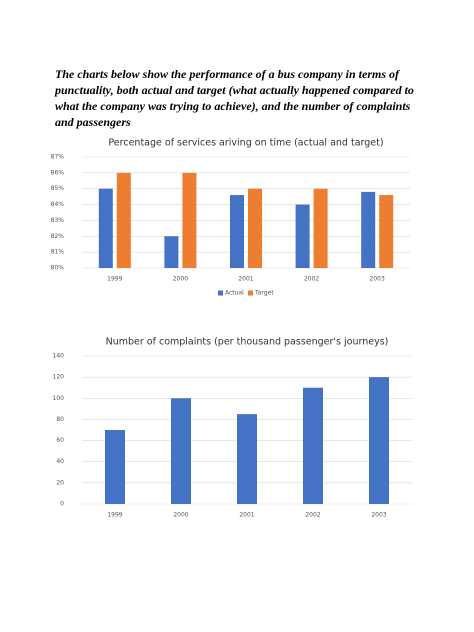 The width and height of the screenshot is (474, 632). What do you see at coordinates (60, 461) in the screenshot?
I see `y-tick-label: 40` at bounding box center [60, 461].